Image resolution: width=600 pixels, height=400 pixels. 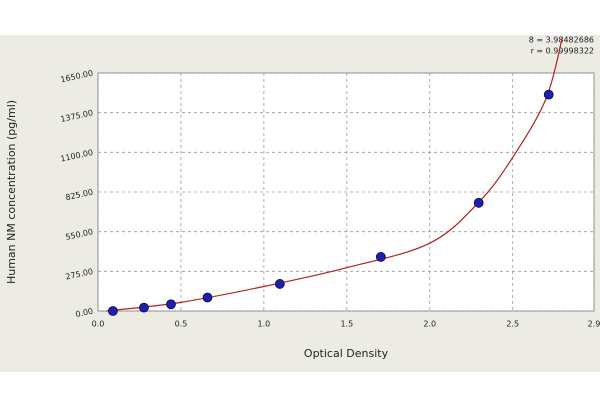 What do you see at coordinates (562, 51) in the screenshot?
I see `annotation: r = 0.99998322` at bounding box center [562, 51].